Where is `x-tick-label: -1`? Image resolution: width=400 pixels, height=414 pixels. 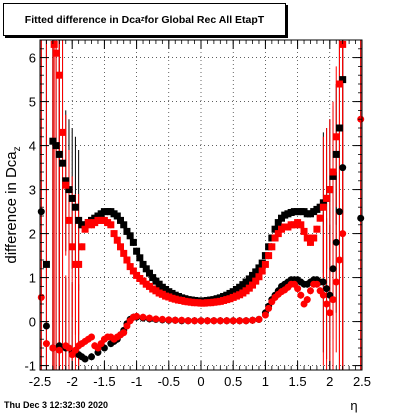
x-tick-label: -1 is located at coordinates (137, 381).